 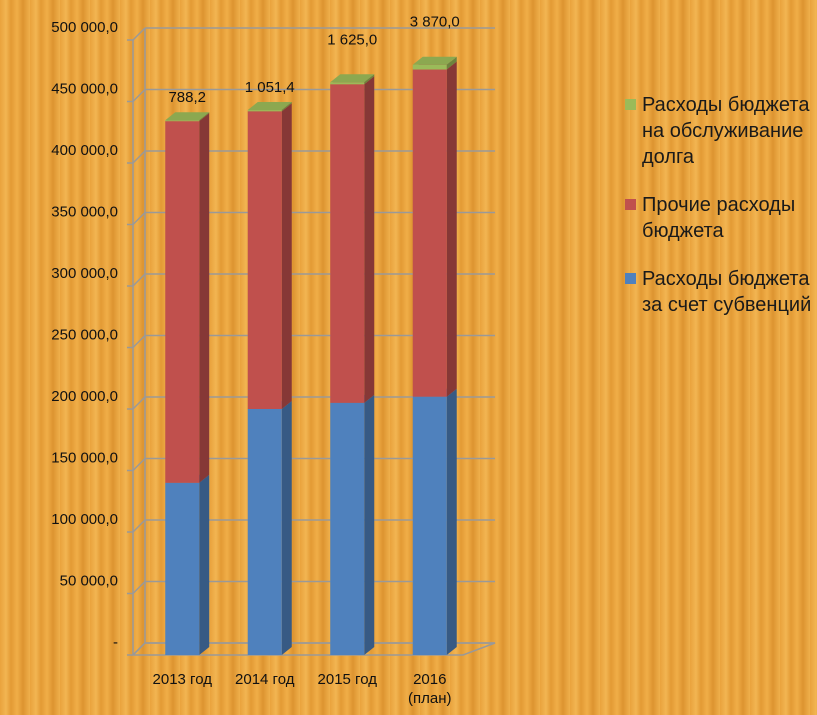 What do you see at coordinates (84, 457) in the screenshot?
I see `y-tick-label: 150 000,0` at bounding box center [84, 457].